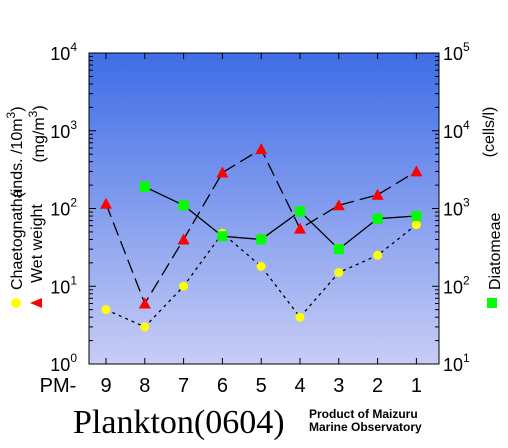 This screenshot has height=448, width=508. What do you see at coordinates (179, 422) in the screenshot?
I see `chart-title: Plankton(0604)` at bounding box center [179, 422].